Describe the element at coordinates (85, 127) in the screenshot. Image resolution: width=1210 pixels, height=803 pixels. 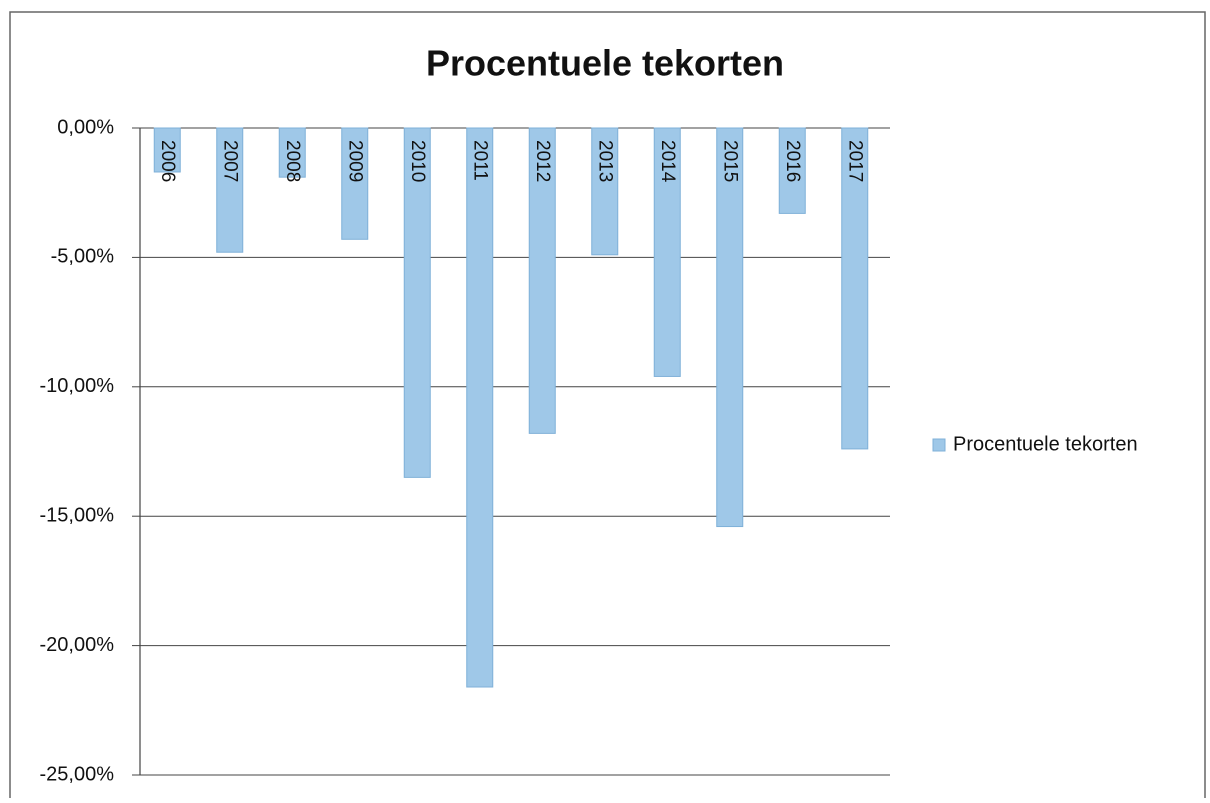
I see `y-tick-label: 0,00%` at that location.